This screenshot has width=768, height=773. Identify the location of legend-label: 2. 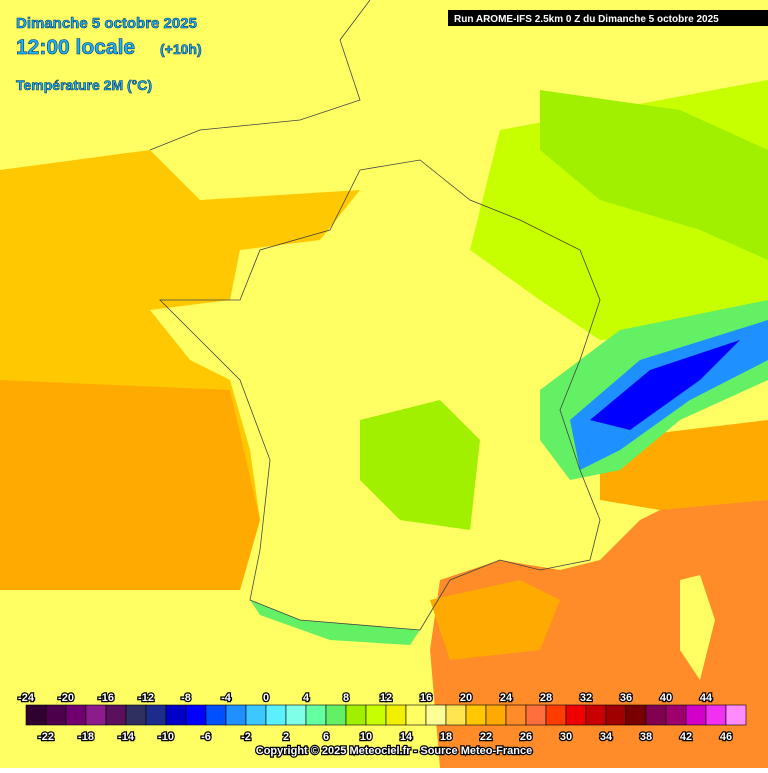
(286, 737).